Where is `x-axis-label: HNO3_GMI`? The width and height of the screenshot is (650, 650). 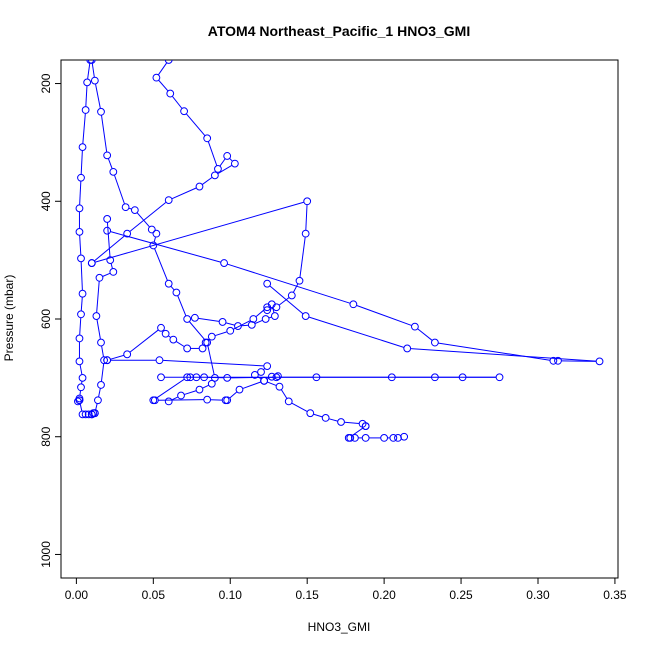
x-axis-label: HNO3_GMI is located at coordinates (339, 627).